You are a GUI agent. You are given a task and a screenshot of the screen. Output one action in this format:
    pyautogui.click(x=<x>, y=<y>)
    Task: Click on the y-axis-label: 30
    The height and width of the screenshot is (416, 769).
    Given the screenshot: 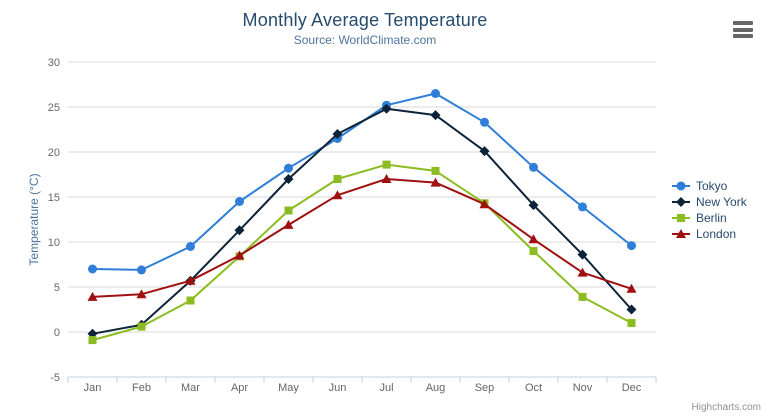 What is the action you would take?
    pyautogui.click(x=54, y=63)
    